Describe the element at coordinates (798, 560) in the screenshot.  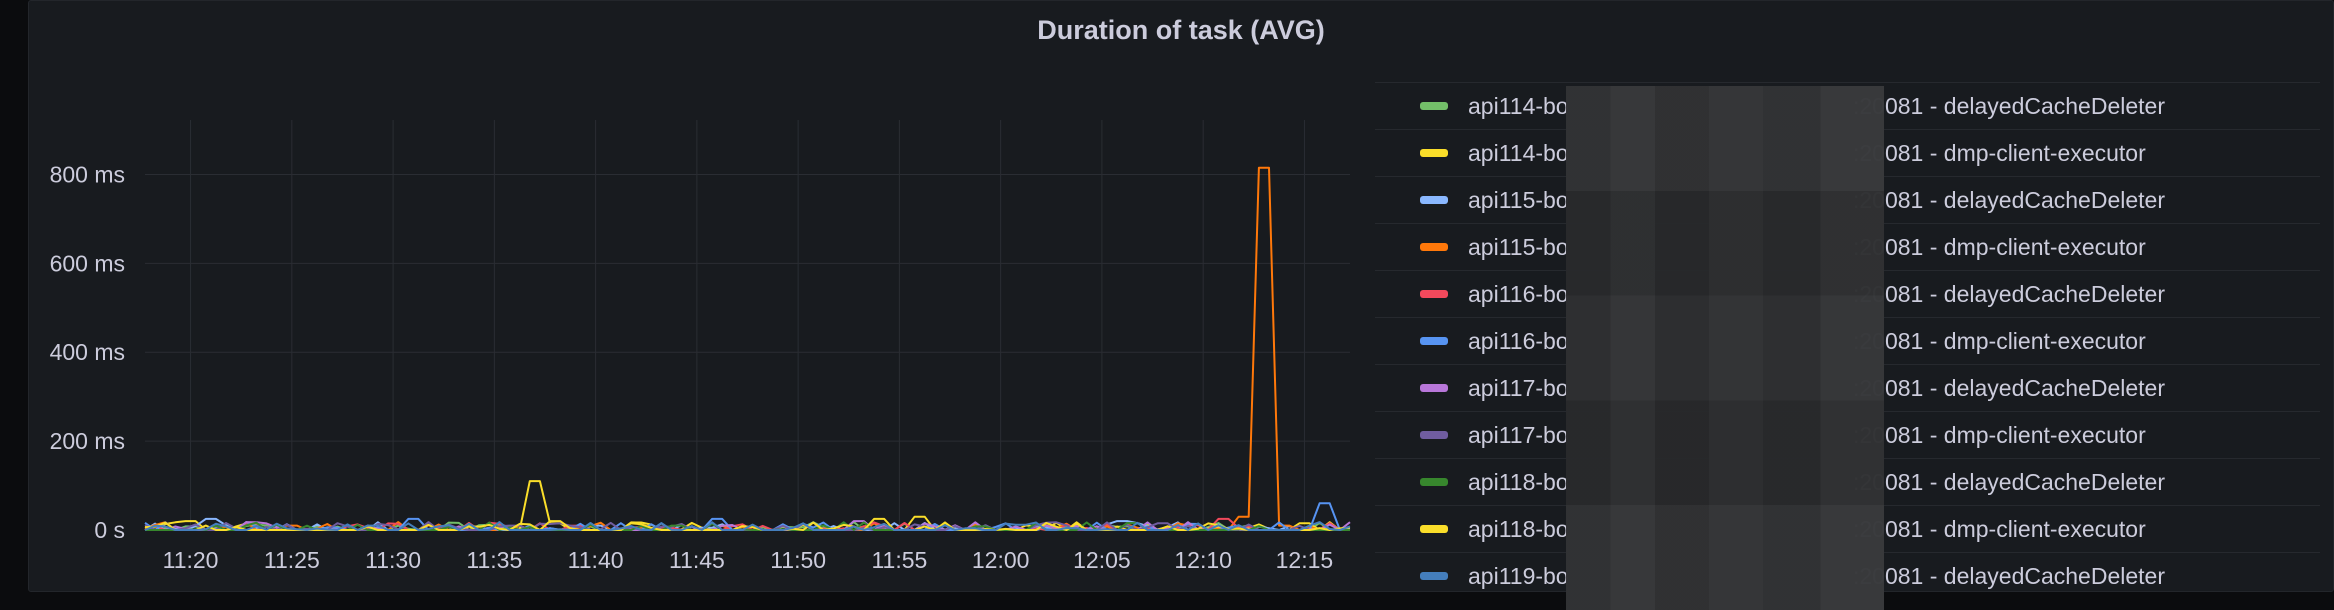
I see `x-tick-label: 11:50` at that location.